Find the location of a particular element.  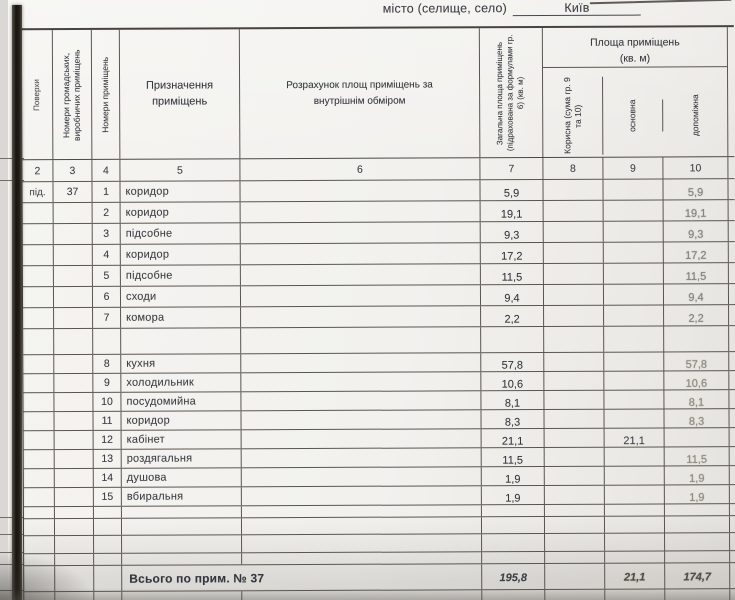

column-number-row: 2 3 4 5 6 7 8 9 10 is located at coordinates (378, 170).